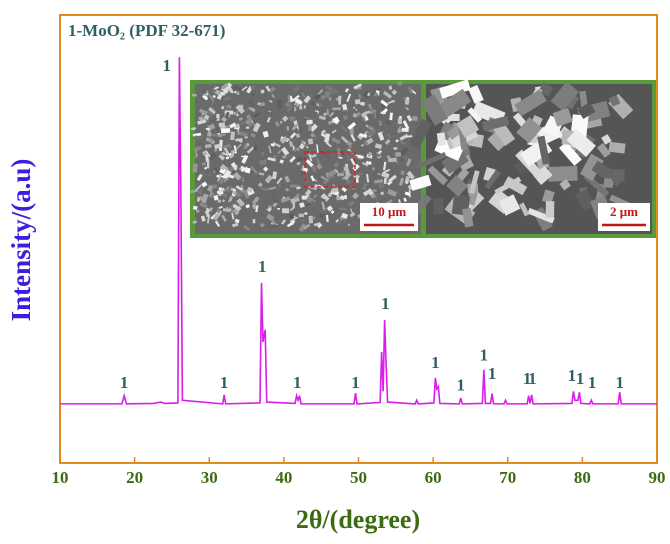  Describe the element at coordinates (389, 211) in the screenshot. I see `scale-label: 10 μm` at that location.